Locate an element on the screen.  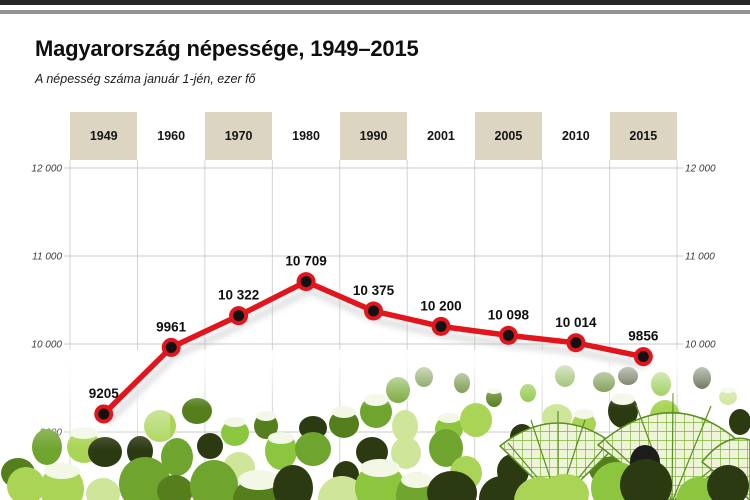
y-axis-tick-label-right: 11 000 is located at coordinates (700, 257).